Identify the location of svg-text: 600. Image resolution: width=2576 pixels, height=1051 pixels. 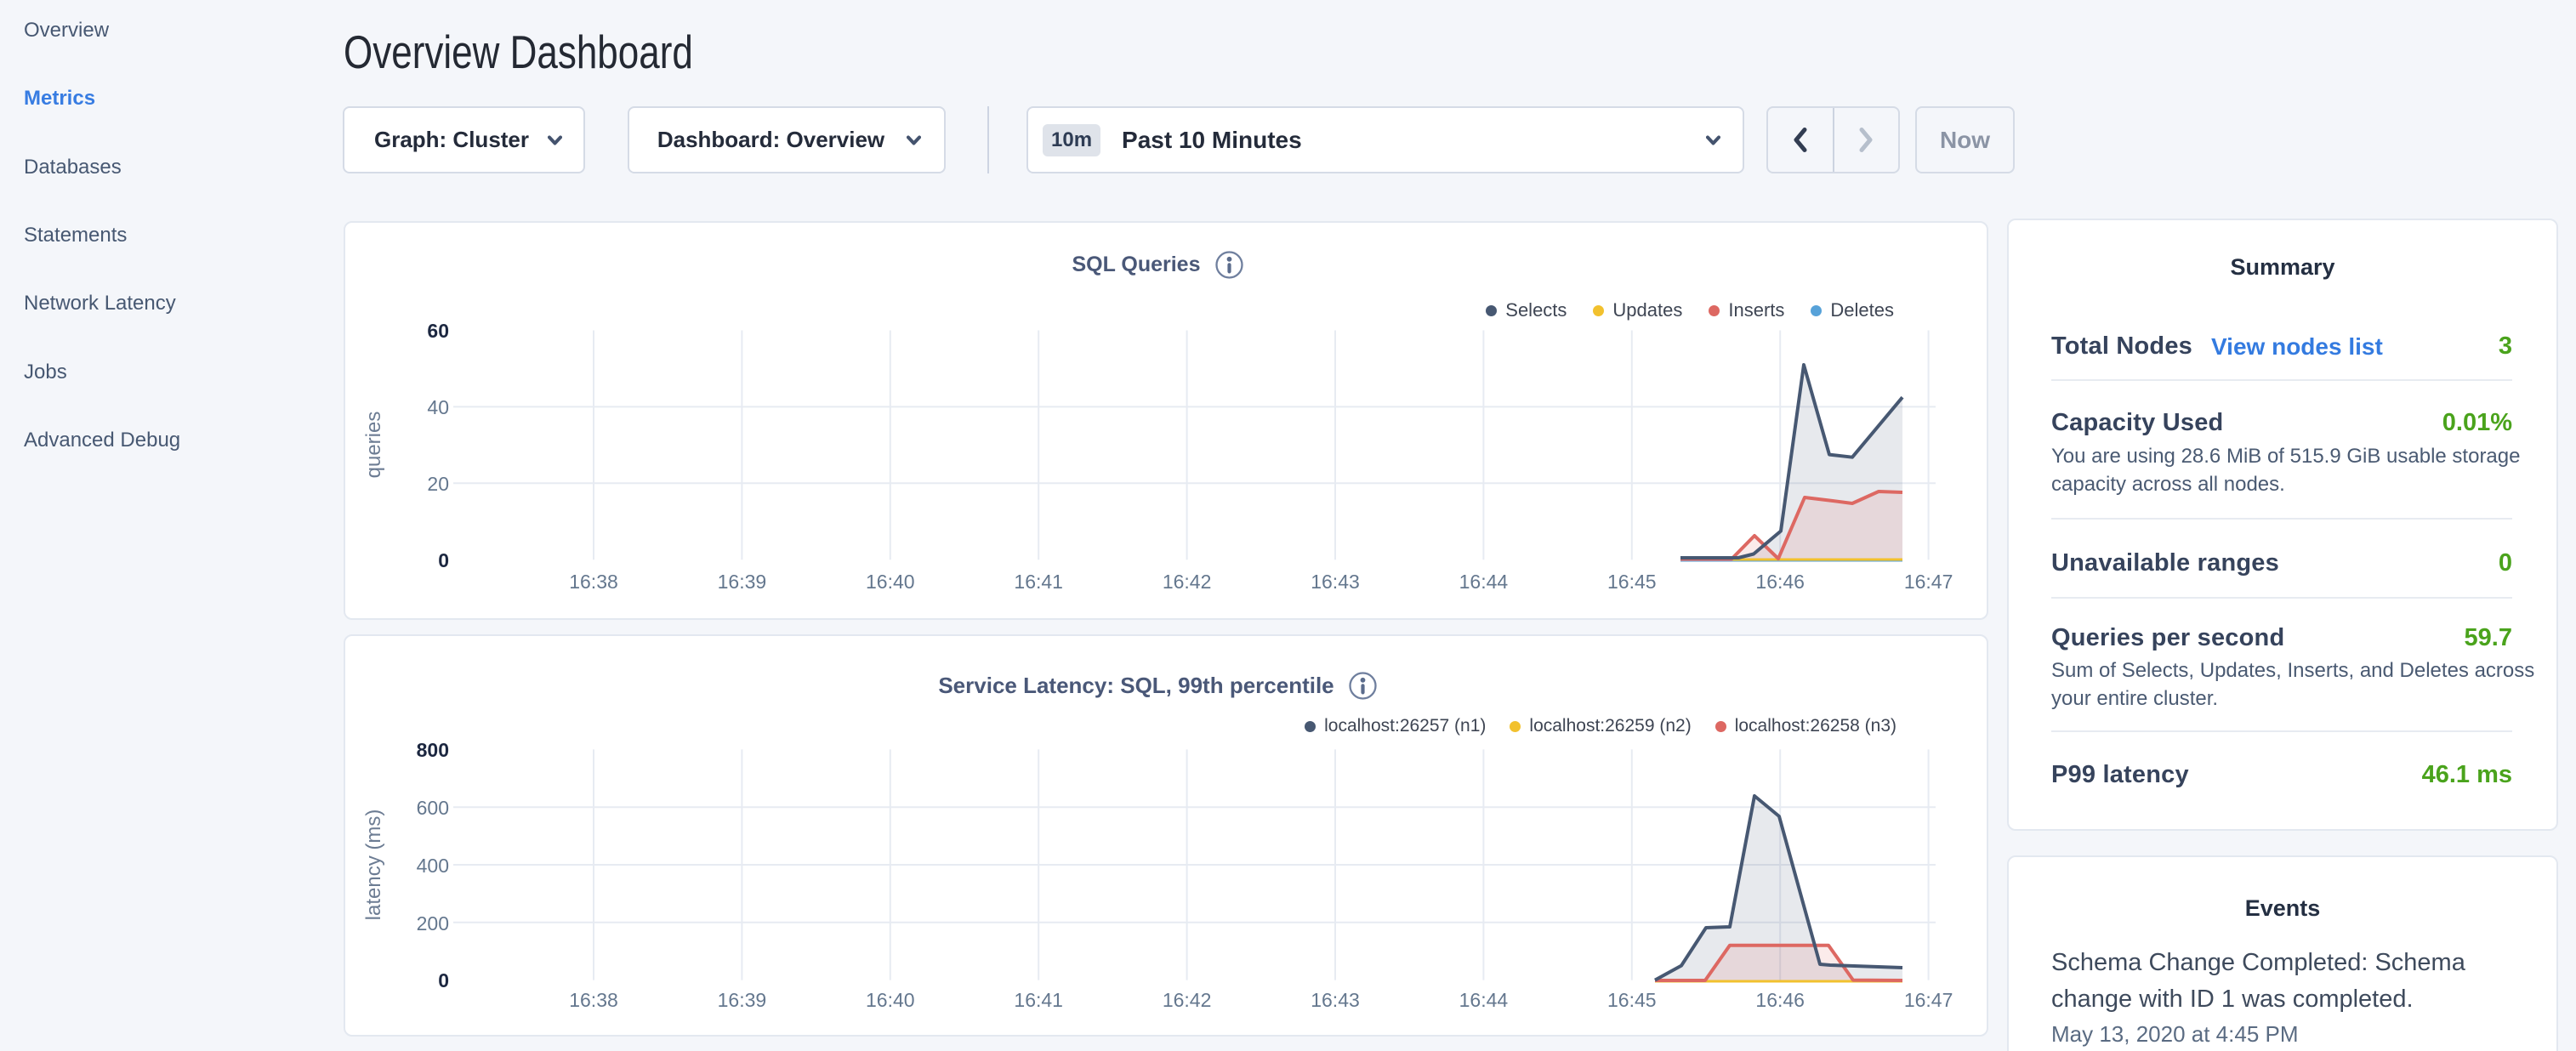
(433, 808).